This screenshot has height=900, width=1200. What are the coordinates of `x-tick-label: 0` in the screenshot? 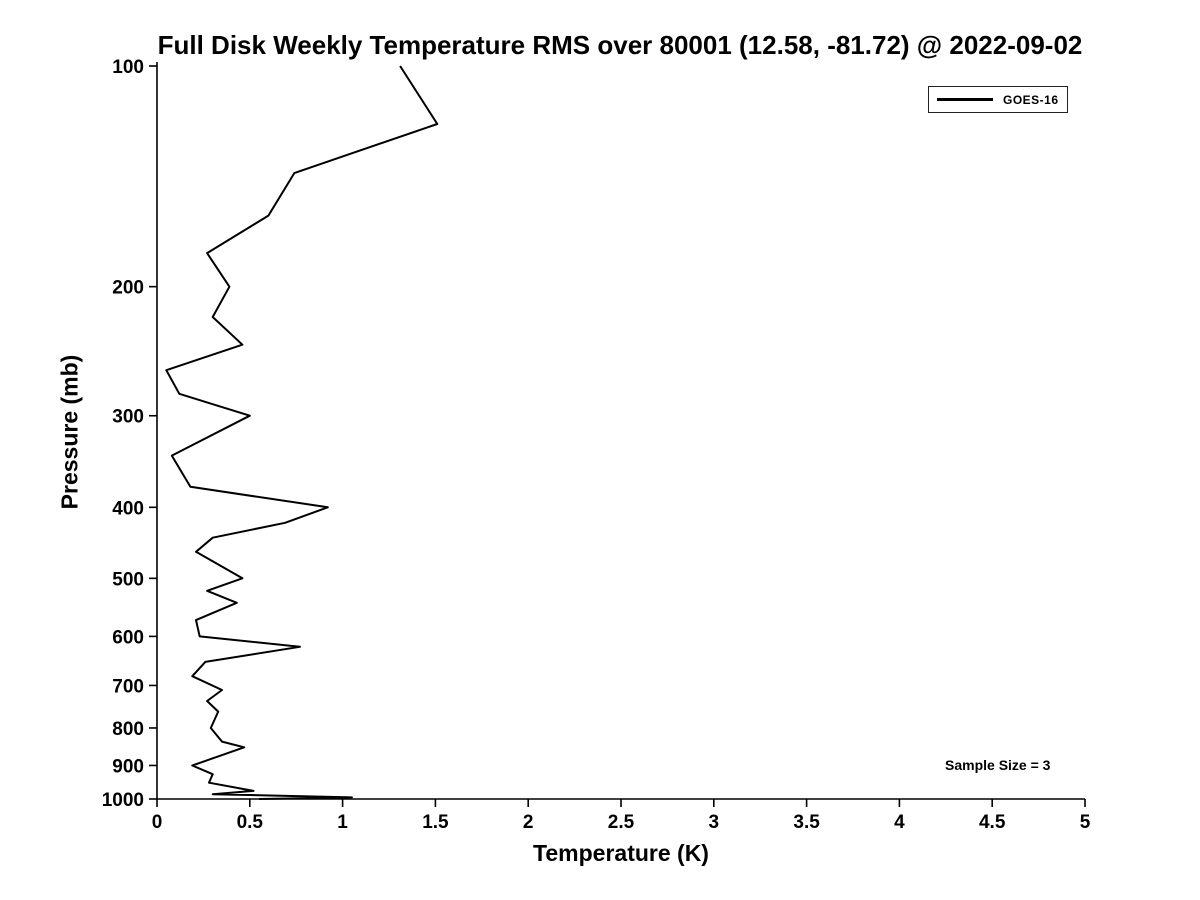 It's located at (157, 822).